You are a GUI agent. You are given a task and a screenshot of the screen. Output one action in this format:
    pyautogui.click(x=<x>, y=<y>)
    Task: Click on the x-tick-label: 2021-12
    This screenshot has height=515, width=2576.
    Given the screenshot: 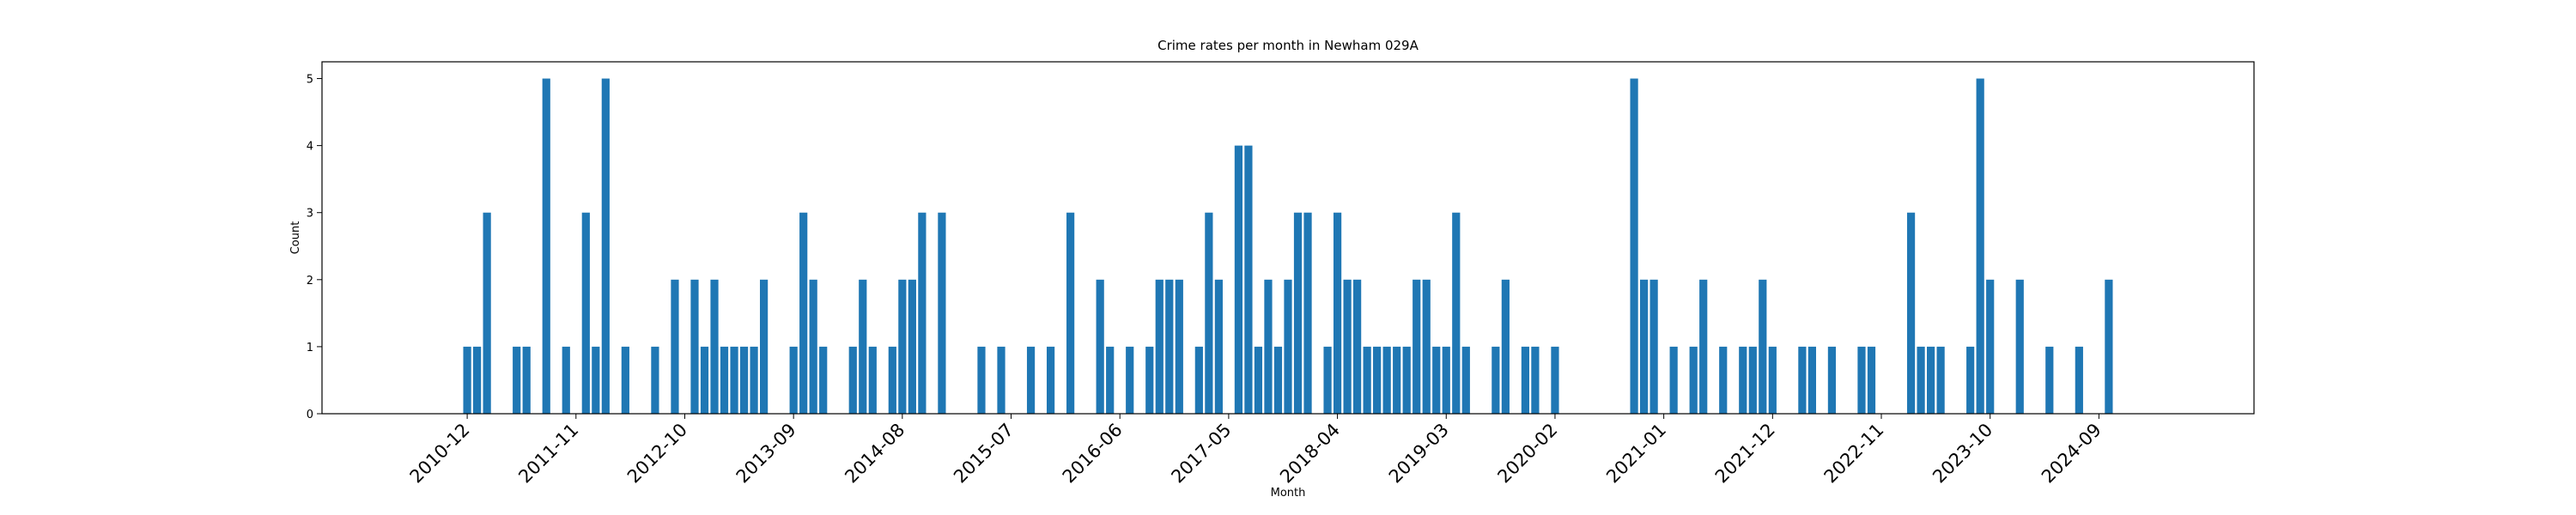 What is the action you would take?
    pyautogui.click(x=1745, y=454)
    